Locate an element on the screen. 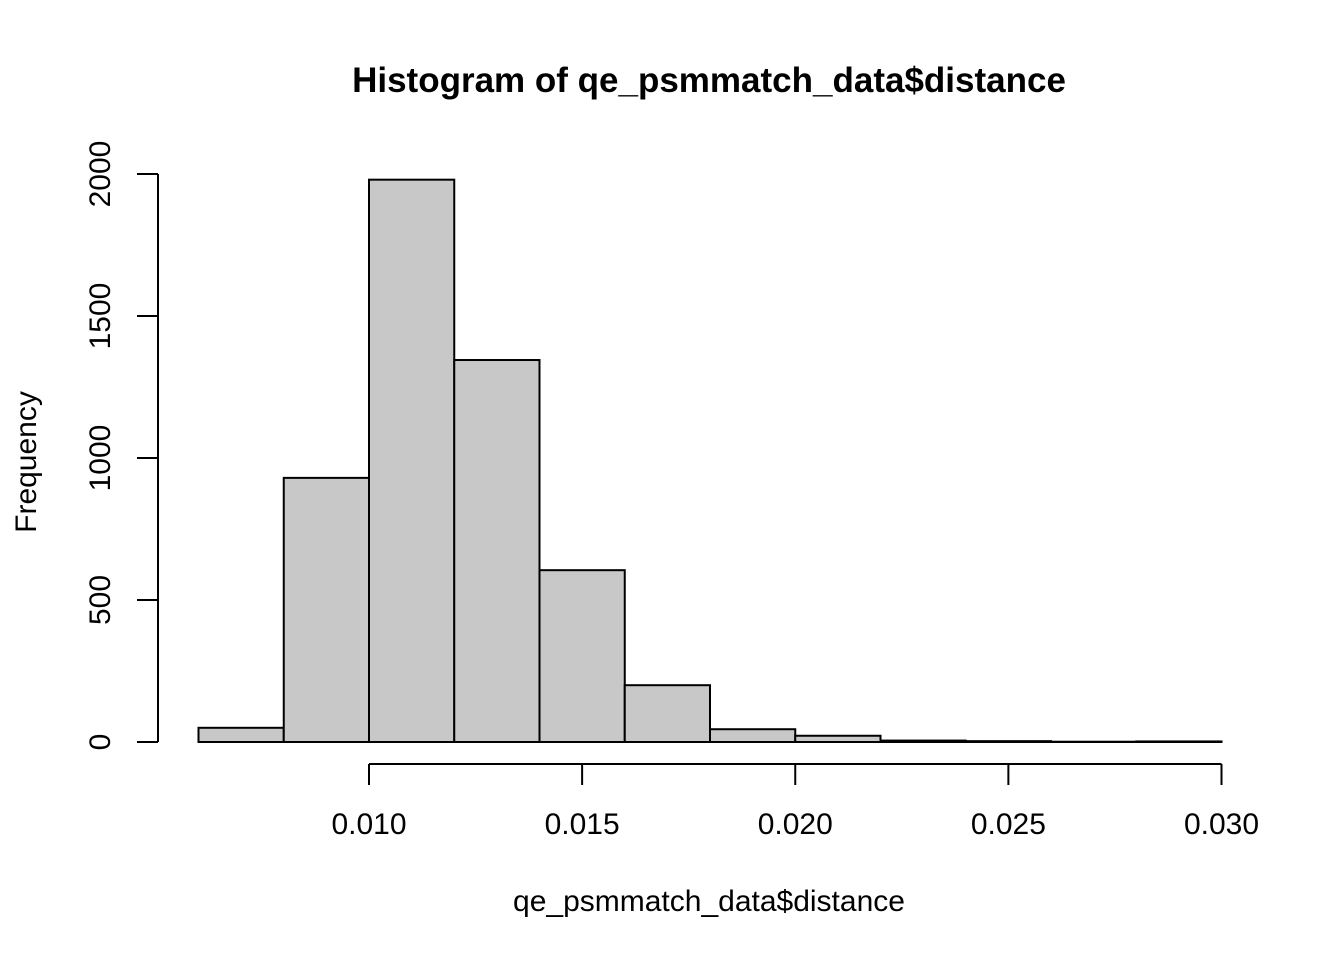 The width and height of the screenshot is (1344, 960). y-axis-label: Frequency is located at coordinates (26, 462).